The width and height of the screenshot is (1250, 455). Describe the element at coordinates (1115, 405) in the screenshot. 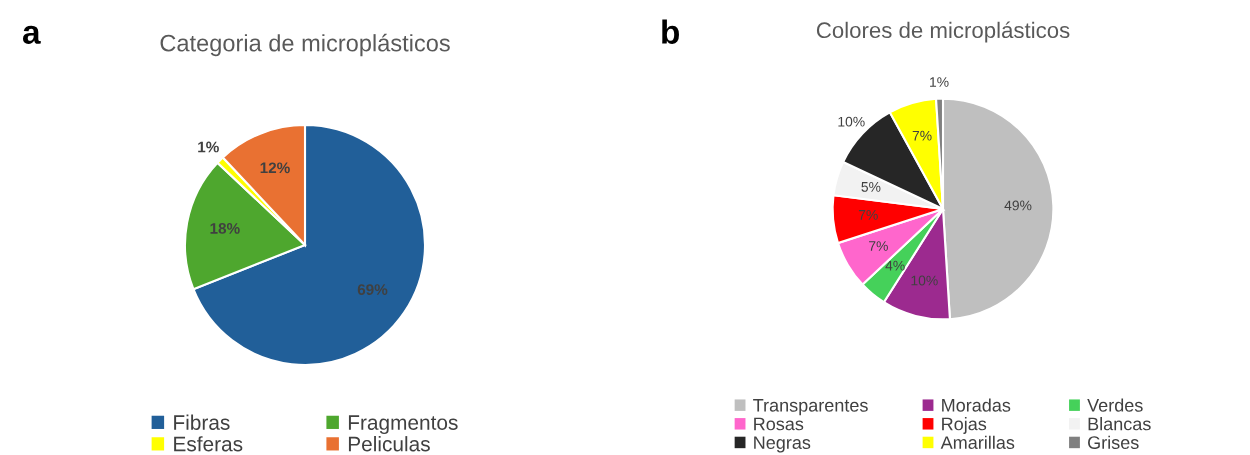

I see `legend-label: Verdes` at that location.